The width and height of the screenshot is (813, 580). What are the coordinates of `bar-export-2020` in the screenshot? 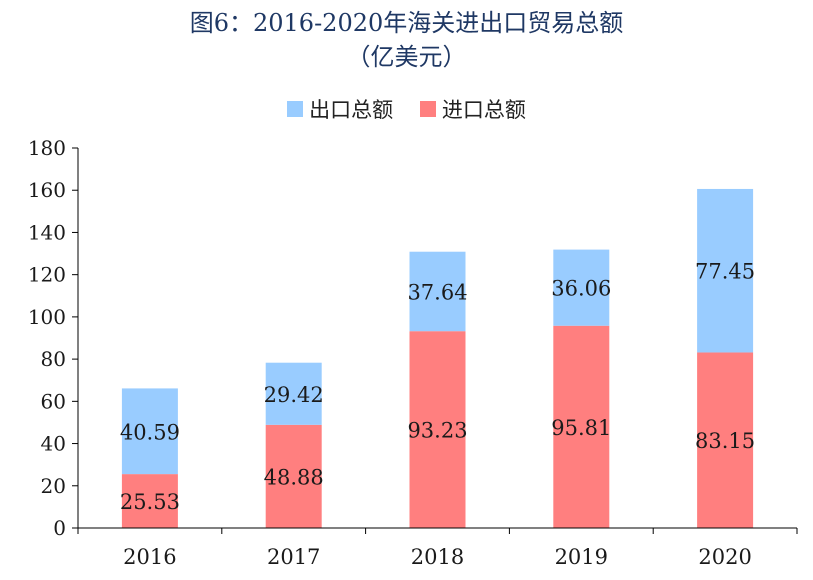 It's located at (725, 270).